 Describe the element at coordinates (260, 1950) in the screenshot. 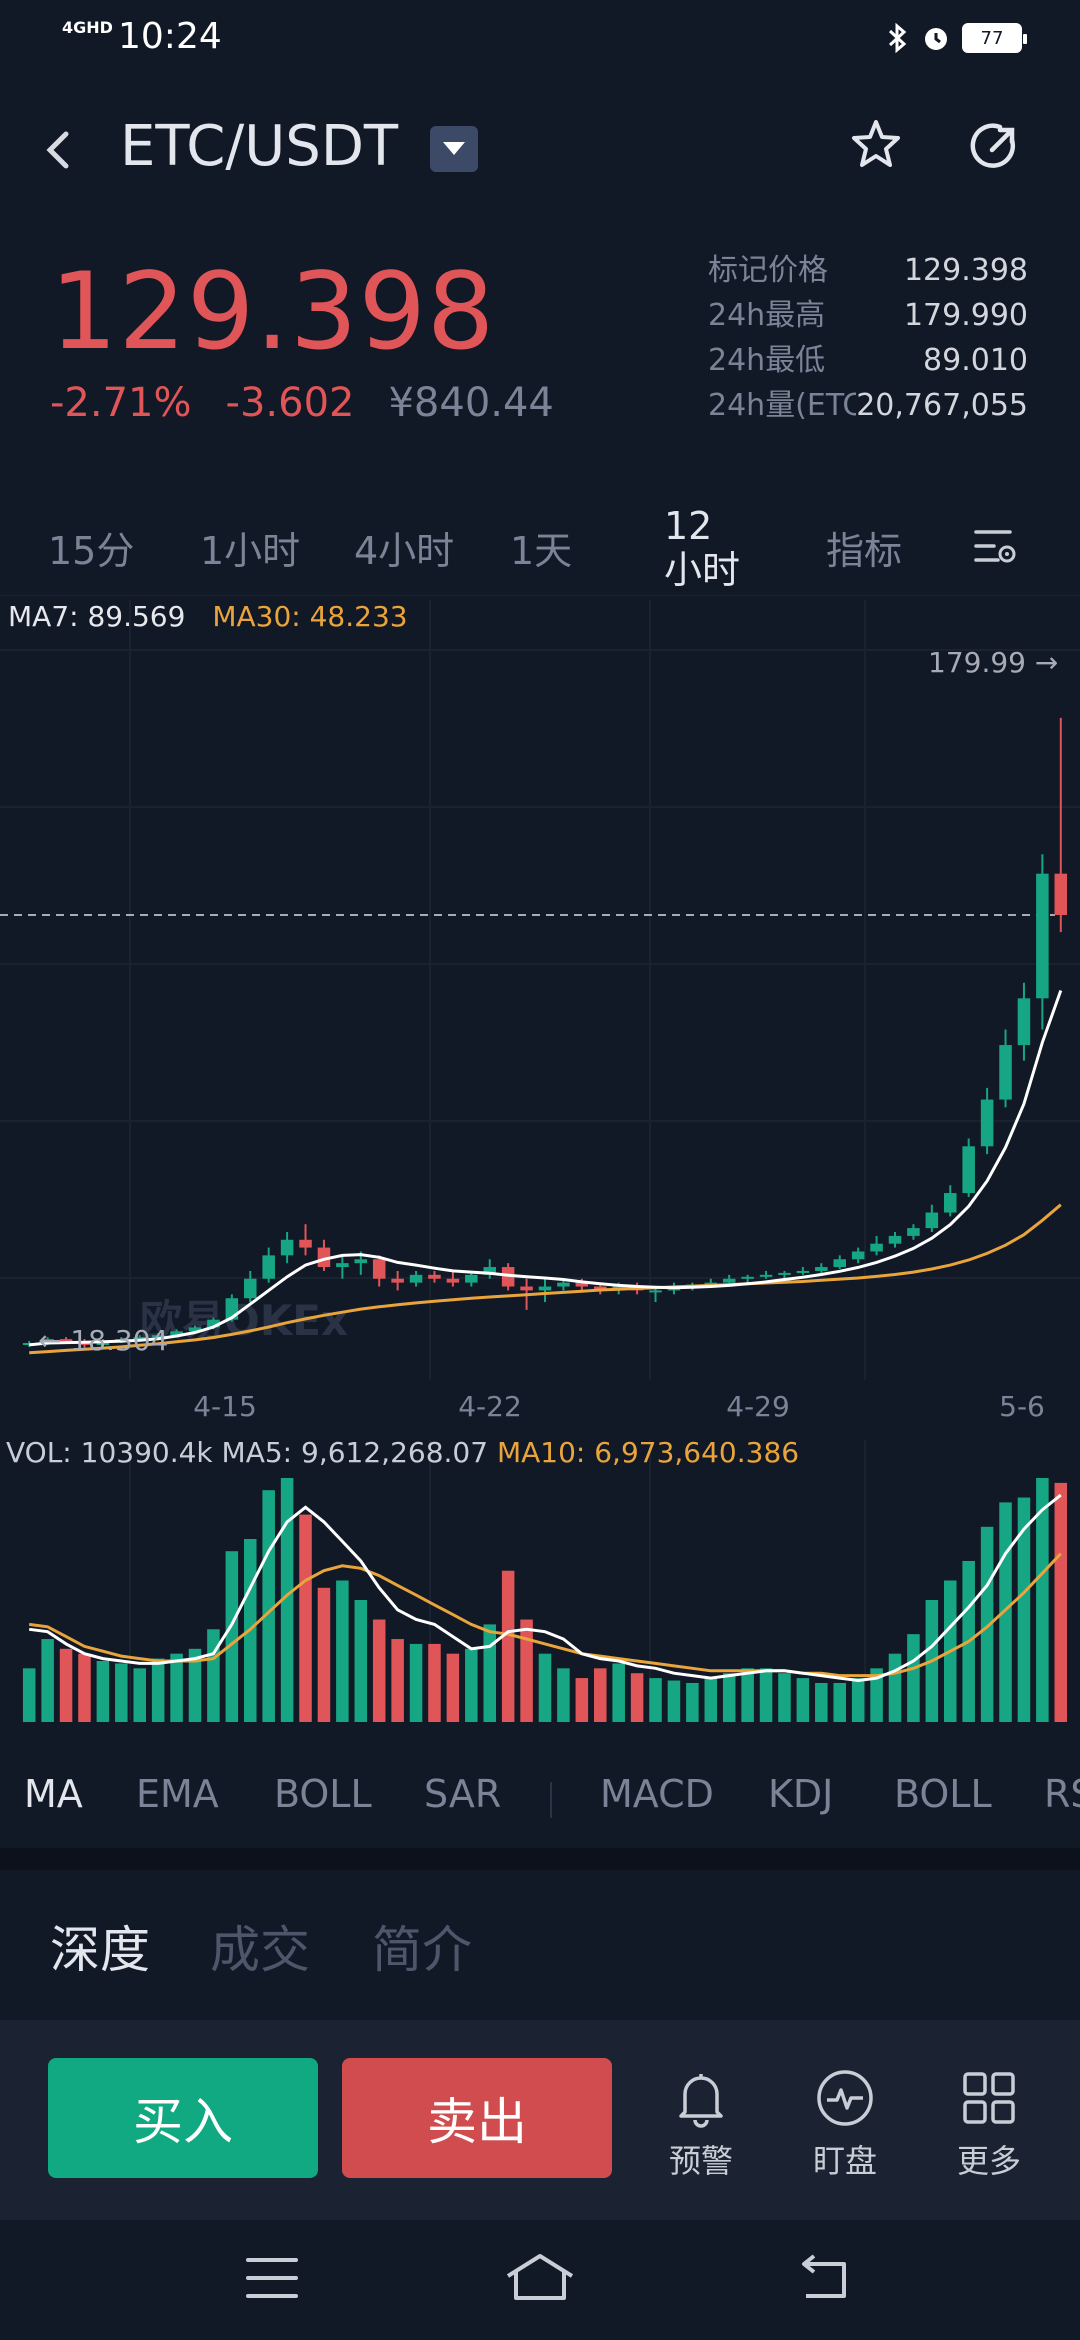

I see `tab-trades: 成交` at that location.